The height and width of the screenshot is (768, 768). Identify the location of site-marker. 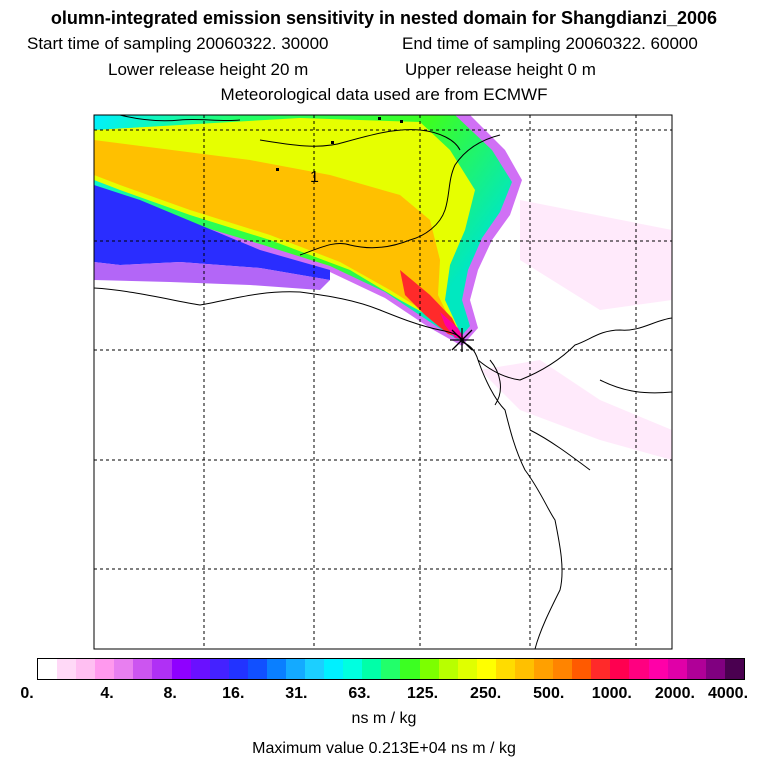
(462, 340).